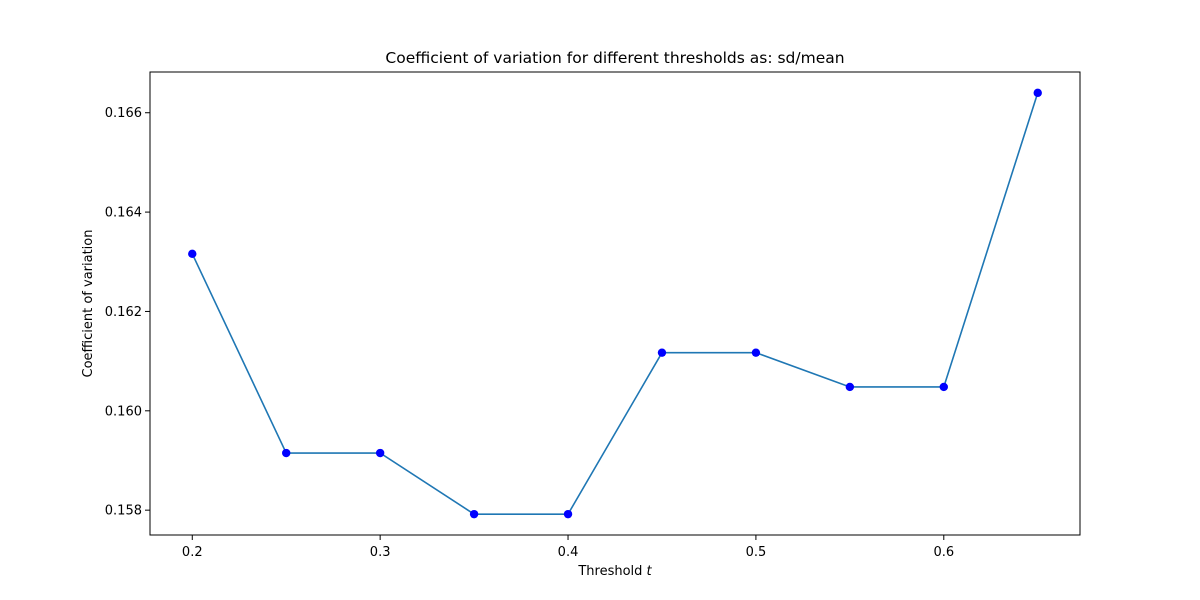  Describe the element at coordinates (123, 511) in the screenshot. I see `y-tick-label: 0.158` at that location.